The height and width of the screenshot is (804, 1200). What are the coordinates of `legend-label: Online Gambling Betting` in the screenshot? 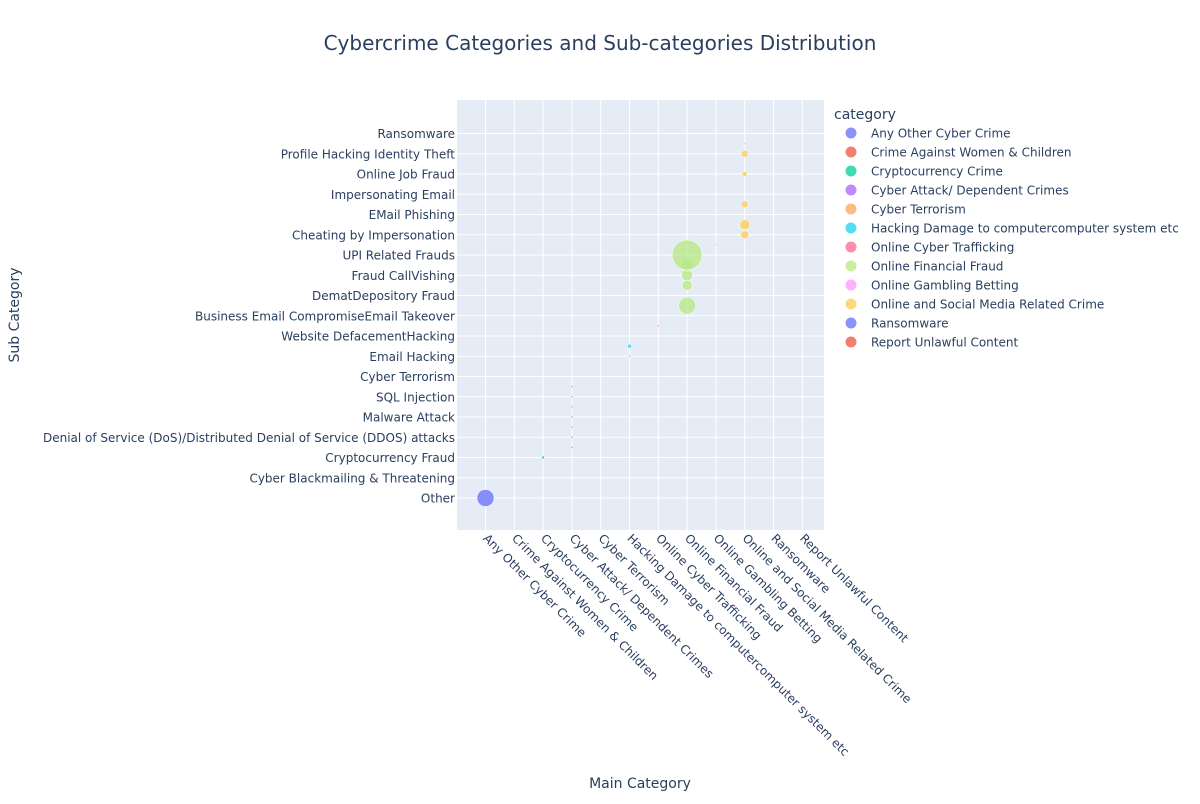 It's located at (945, 286).